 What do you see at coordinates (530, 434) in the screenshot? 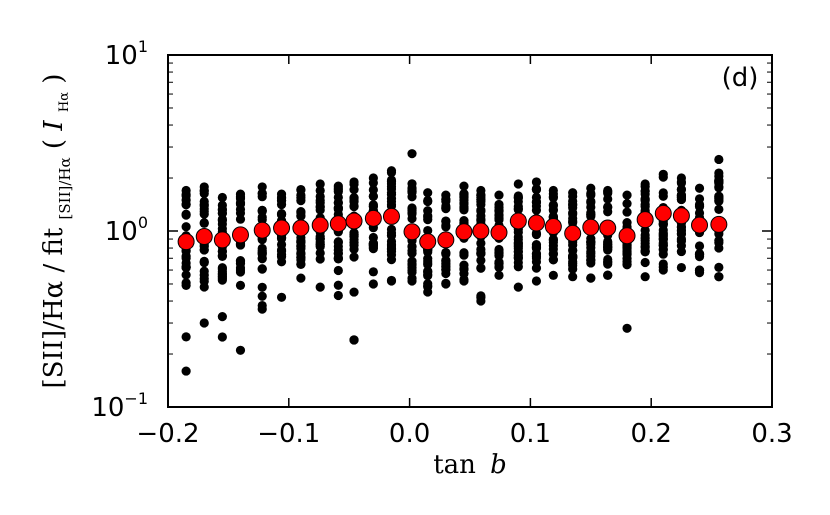
I see `x-tick-label: 0.1` at bounding box center [530, 434].